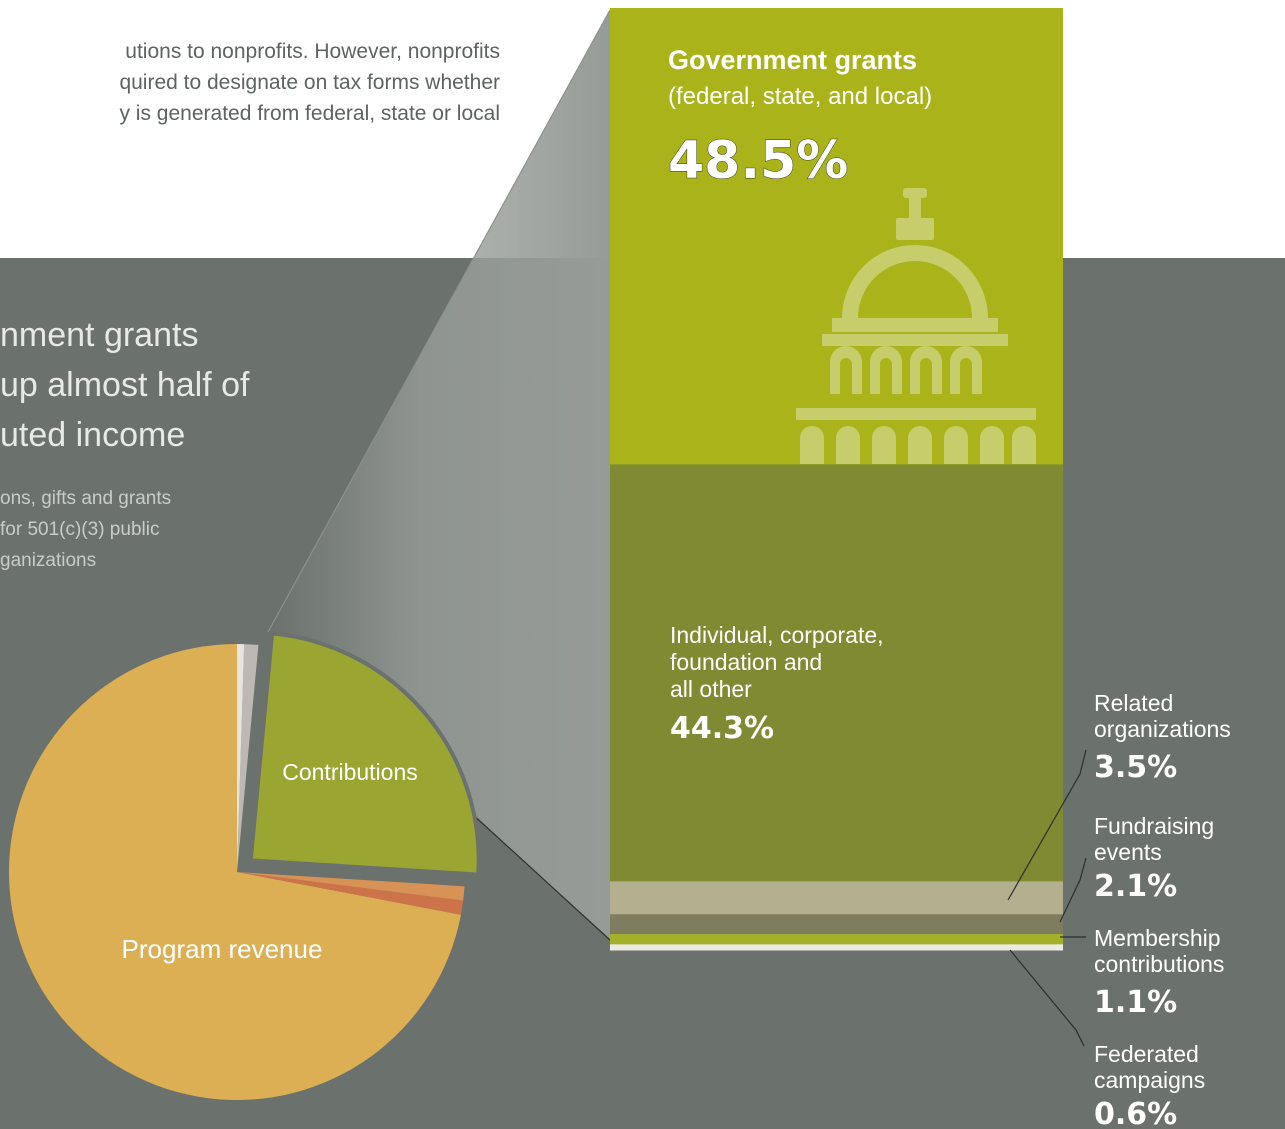  Describe the element at coordinates (1154, 826) in the screenshot. I see `callout-label-fundraising-1: Fundraising` at that location.